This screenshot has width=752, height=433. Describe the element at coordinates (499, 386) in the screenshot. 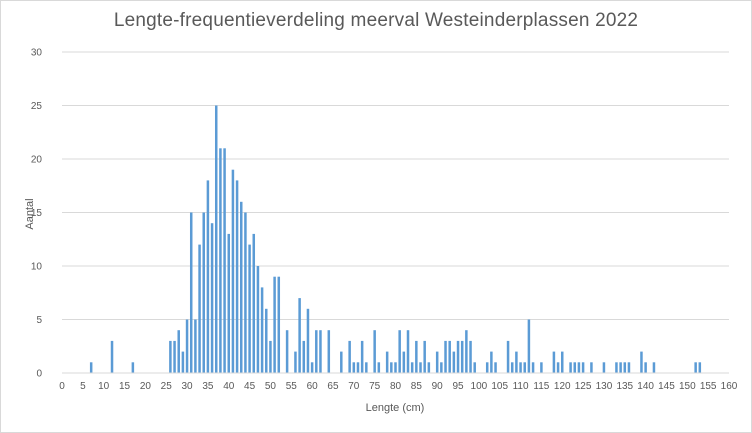

I see `x-tick-label: 105` at that location.